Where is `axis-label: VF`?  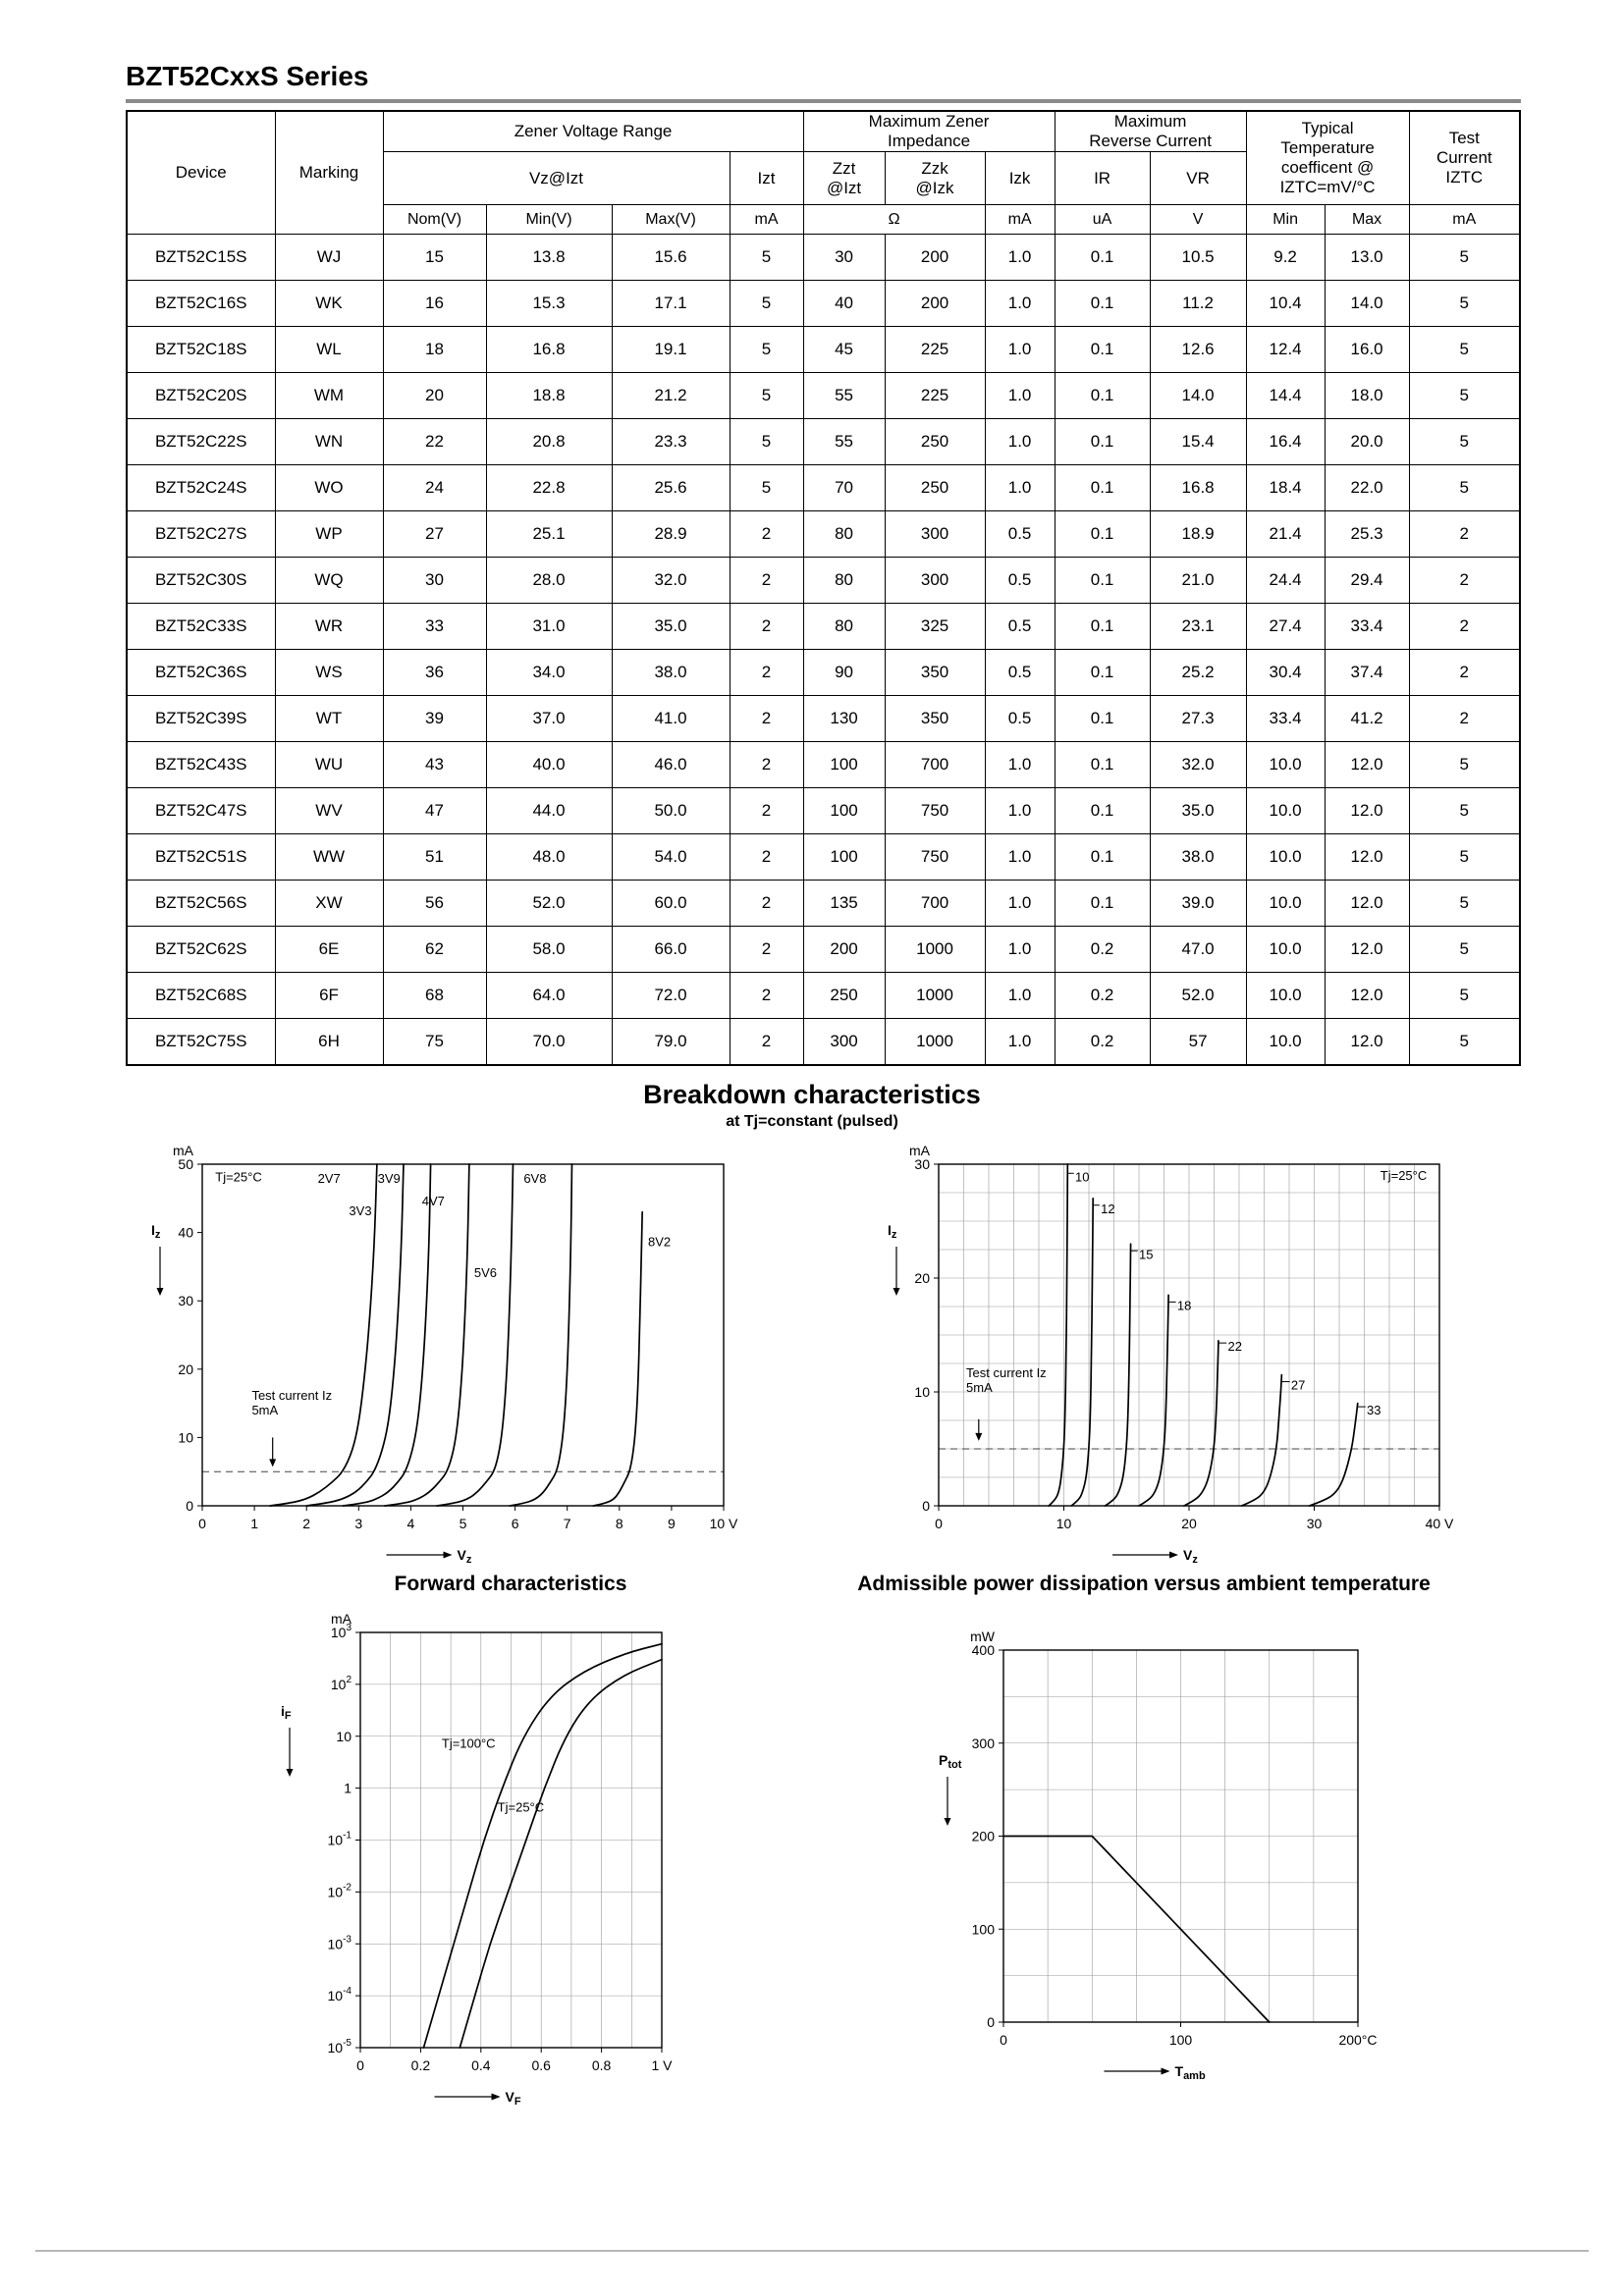
axis-label: VF is located at coordinates (513, 2098).